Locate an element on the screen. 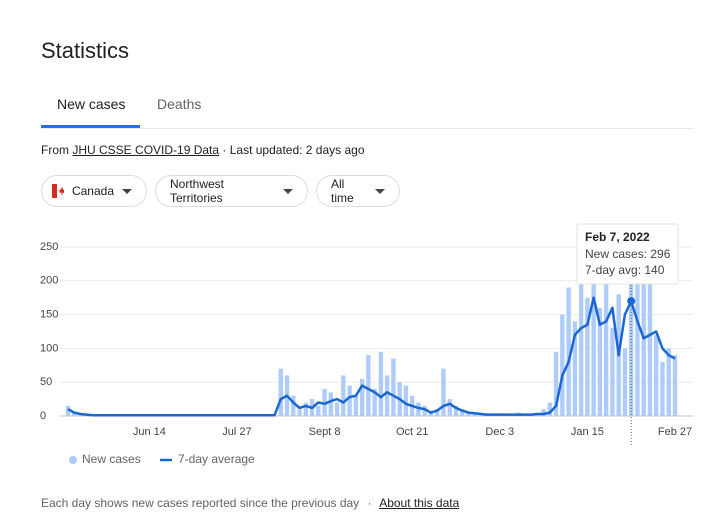  tooltip-box is located at coordinates (627, 254).